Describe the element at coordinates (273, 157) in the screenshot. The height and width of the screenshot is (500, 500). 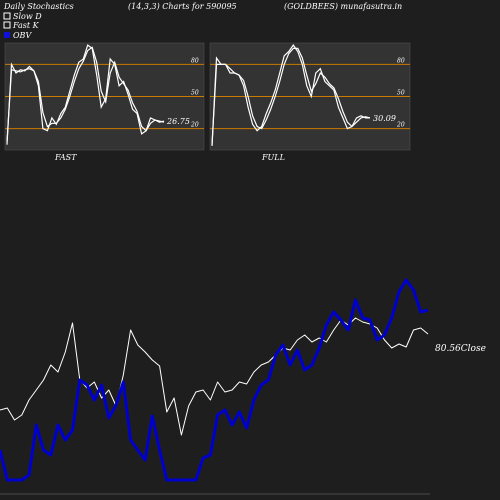
I see `full-panel-label: FULL` at that location.